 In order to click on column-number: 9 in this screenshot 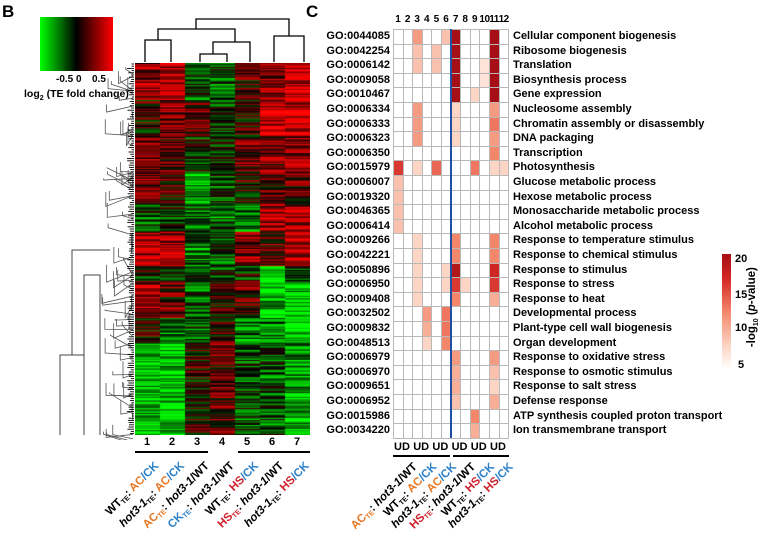, I will do `click(475, 19)`.